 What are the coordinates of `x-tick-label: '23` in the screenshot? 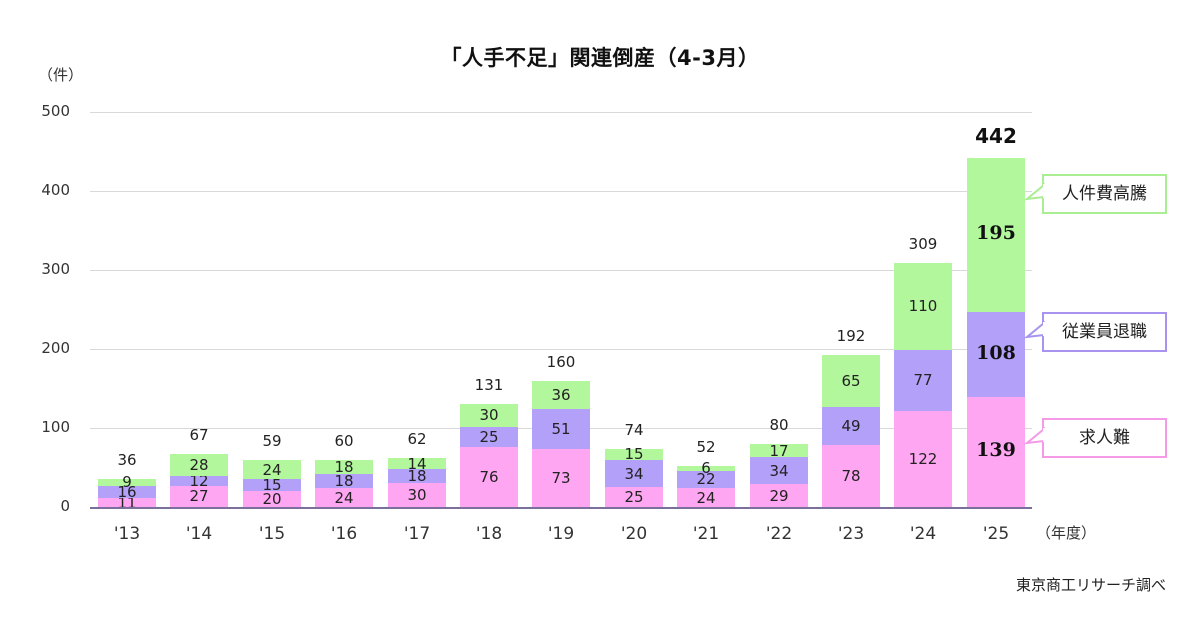 It's located at (851, 534).